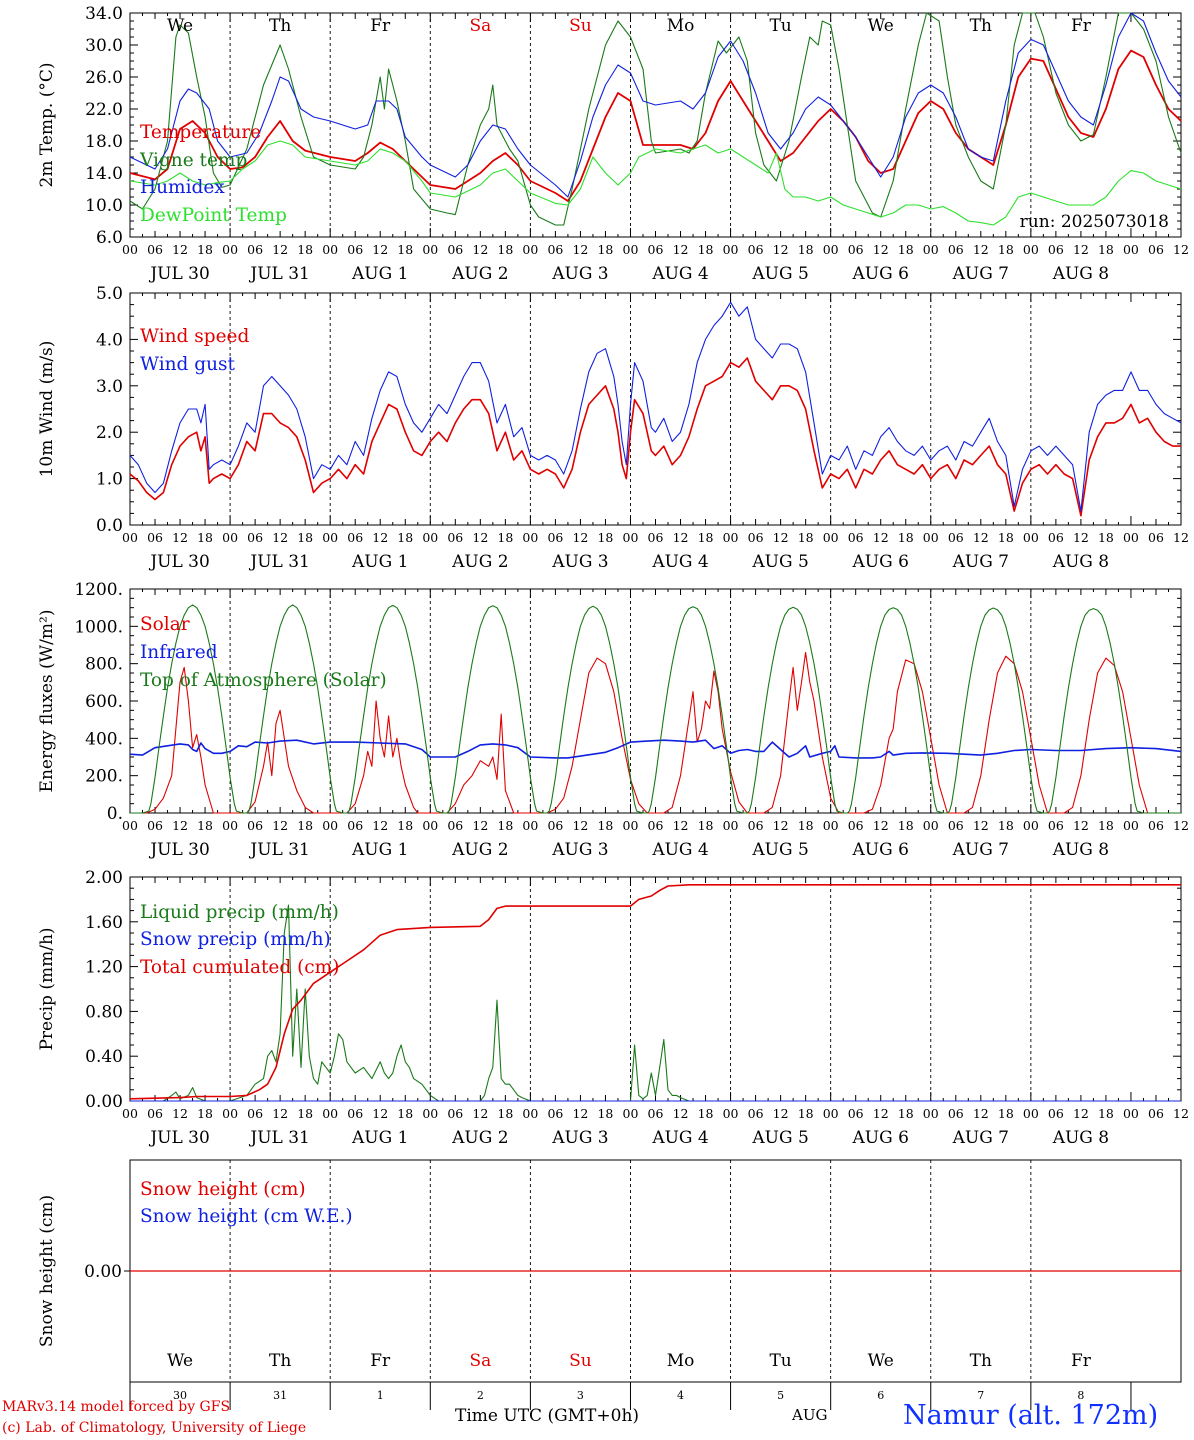  What do you see at coordinates (579, 1138) in the screenshot?
I see `day-label: AUG 3` at bounding box center [579, 1138].